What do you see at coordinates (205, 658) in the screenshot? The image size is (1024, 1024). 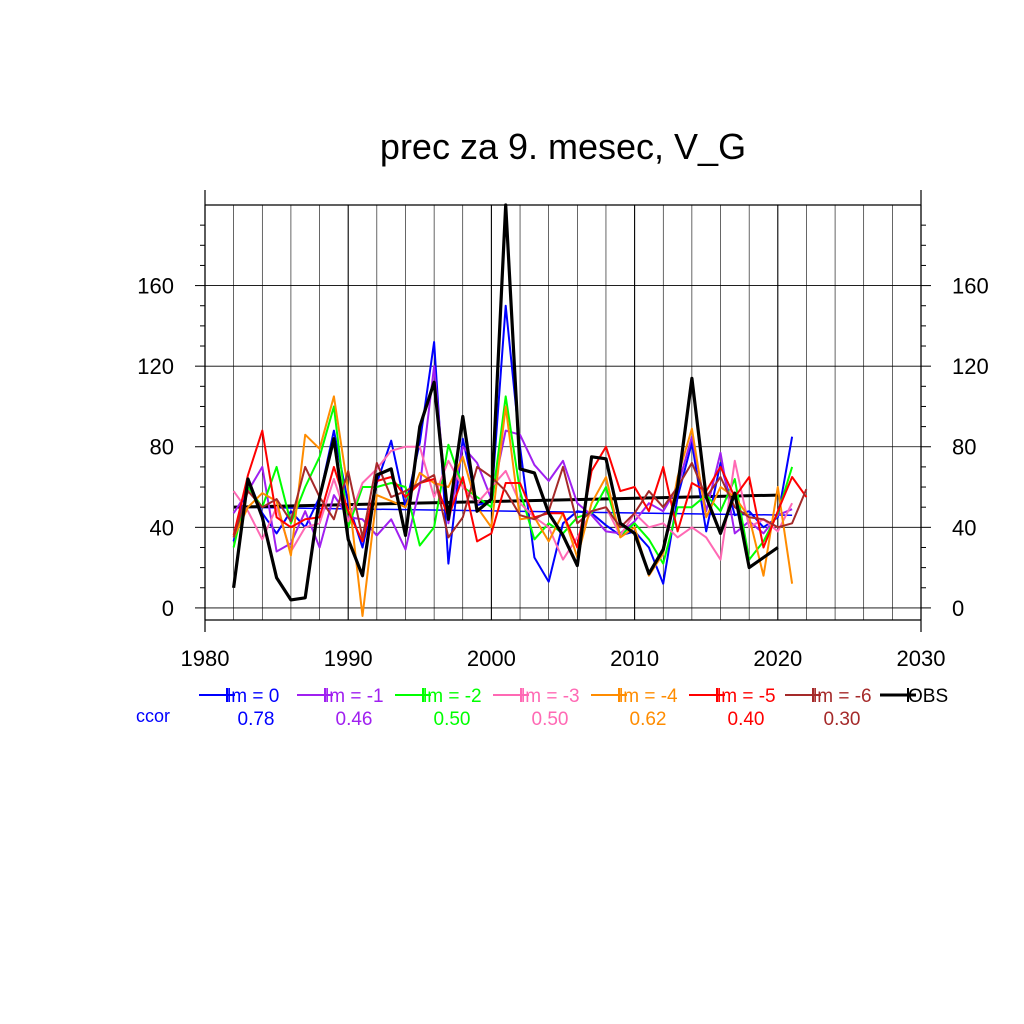 I see `x-tick-label: 1980` at bounding box center [205, 658].